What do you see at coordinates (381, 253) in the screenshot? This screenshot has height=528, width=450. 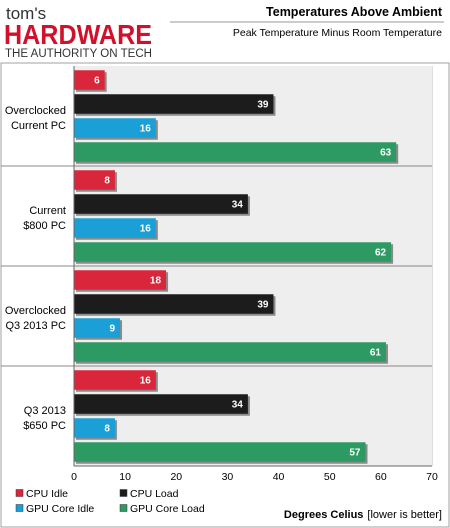 I see `bar-value-label: 62` at bounding box center [381, 253].